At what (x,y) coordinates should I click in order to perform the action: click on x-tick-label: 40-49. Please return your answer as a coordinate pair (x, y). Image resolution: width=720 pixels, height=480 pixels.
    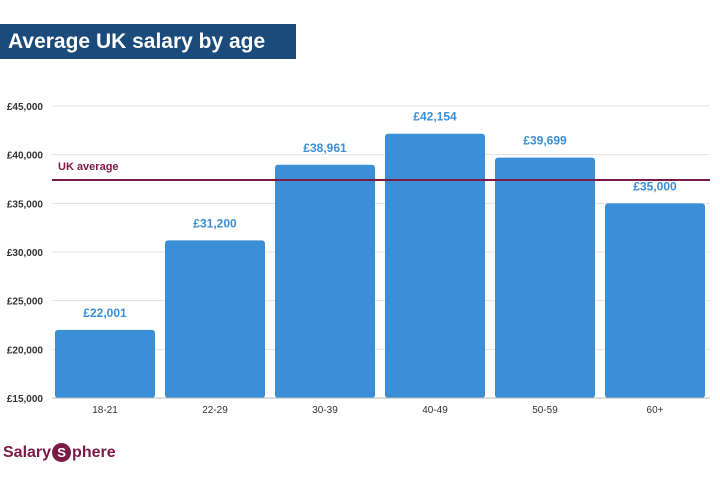
    Looking at the image, I should click on (435, 410).